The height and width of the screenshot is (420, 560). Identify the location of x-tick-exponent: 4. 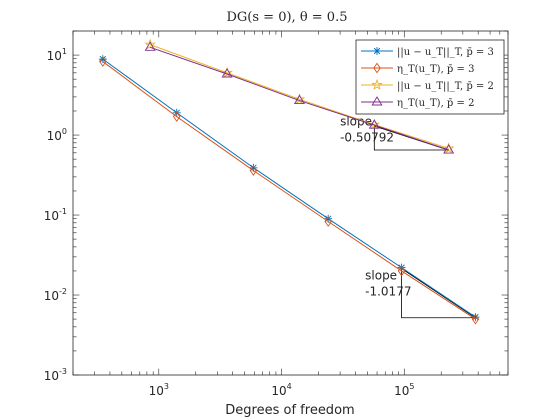
(289, 386).